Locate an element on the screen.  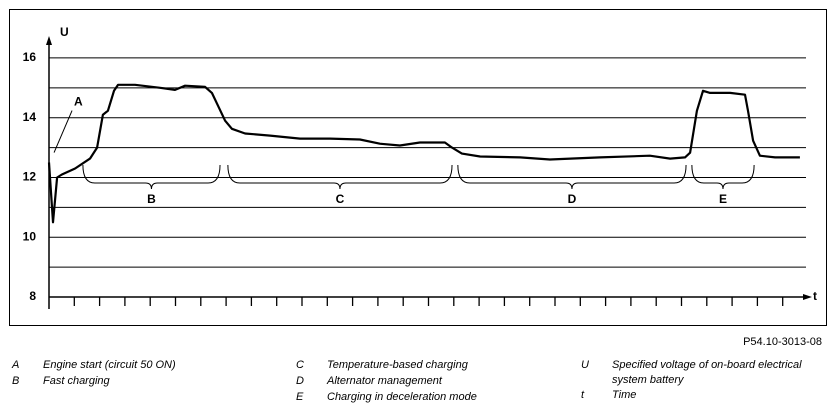
annotation-label: A is located at coordinates (78, 102).